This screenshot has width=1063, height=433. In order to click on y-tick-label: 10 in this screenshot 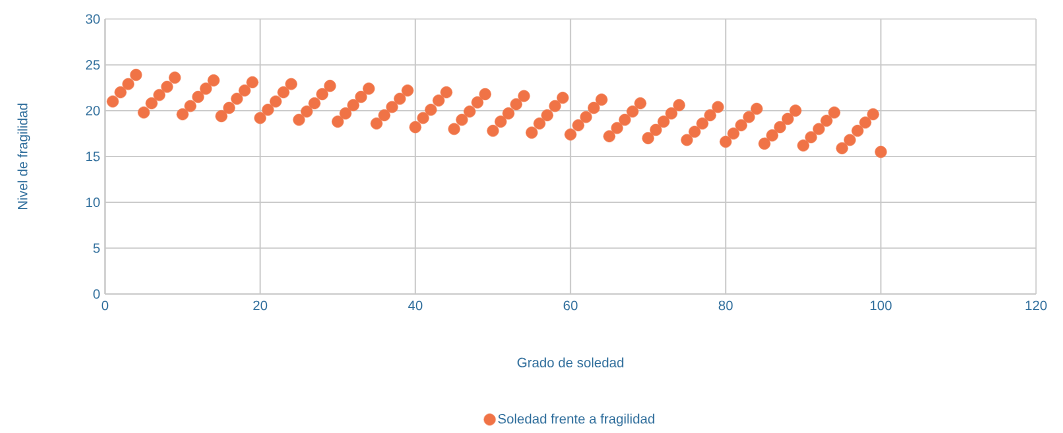, I will do `click(93, 202)`.